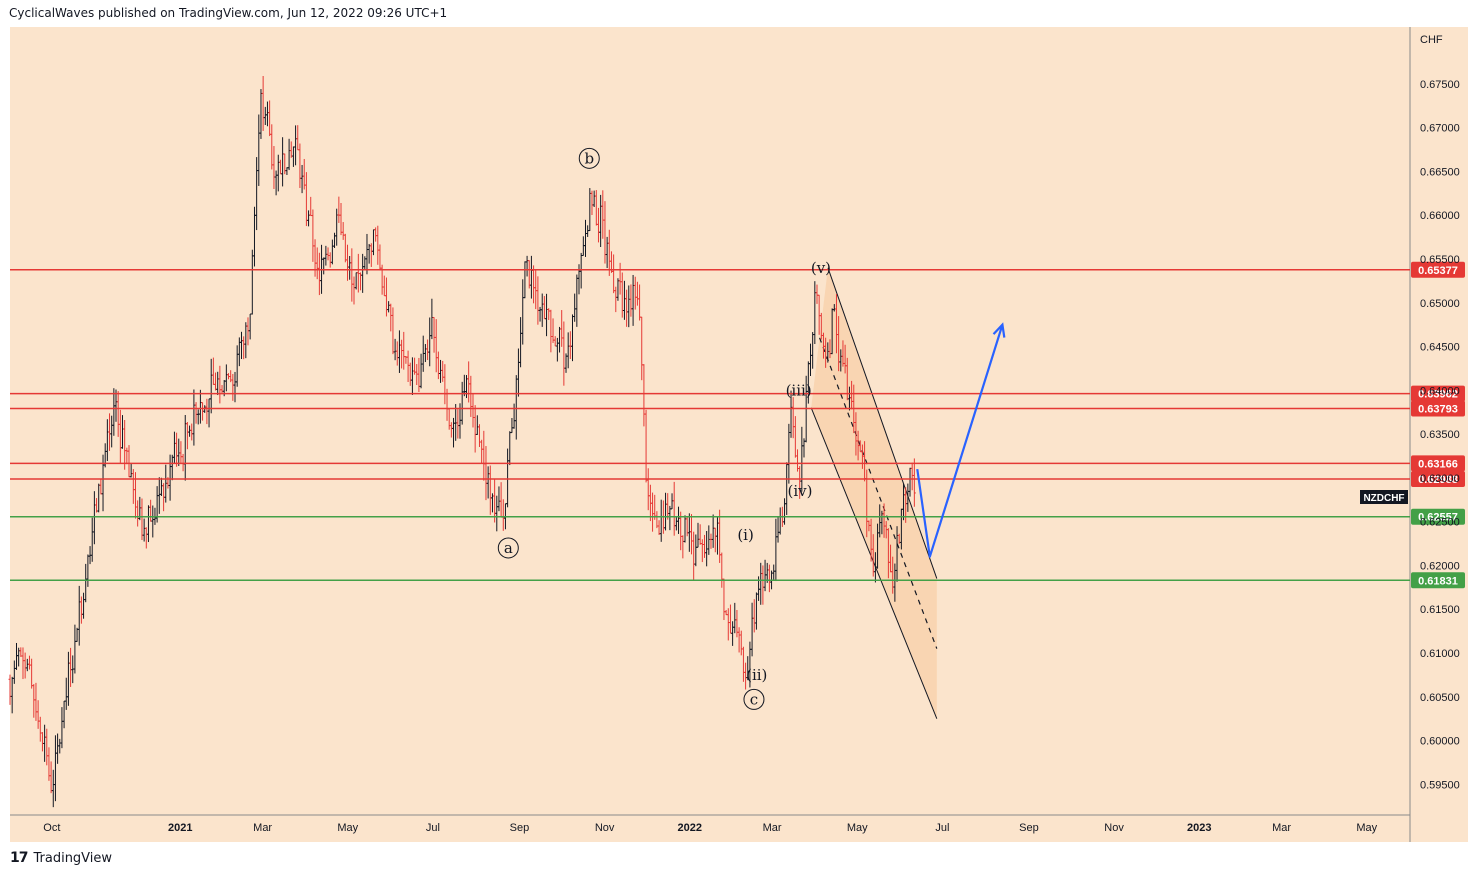  I want to click on price-tag-label: 0.62557, so click(1438, 518).